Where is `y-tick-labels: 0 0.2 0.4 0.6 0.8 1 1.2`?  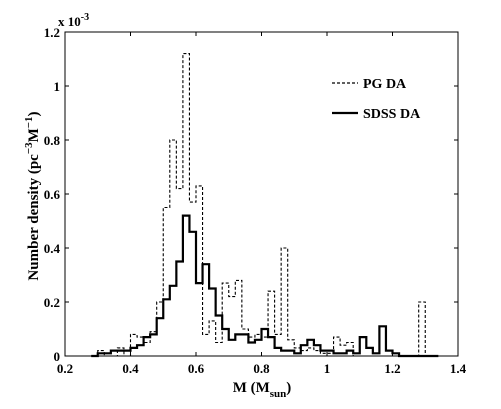
y-tick-labels: 0 0.2 0.4 0.6 0.8 1 1.2 is located at coordinates (52, 194).